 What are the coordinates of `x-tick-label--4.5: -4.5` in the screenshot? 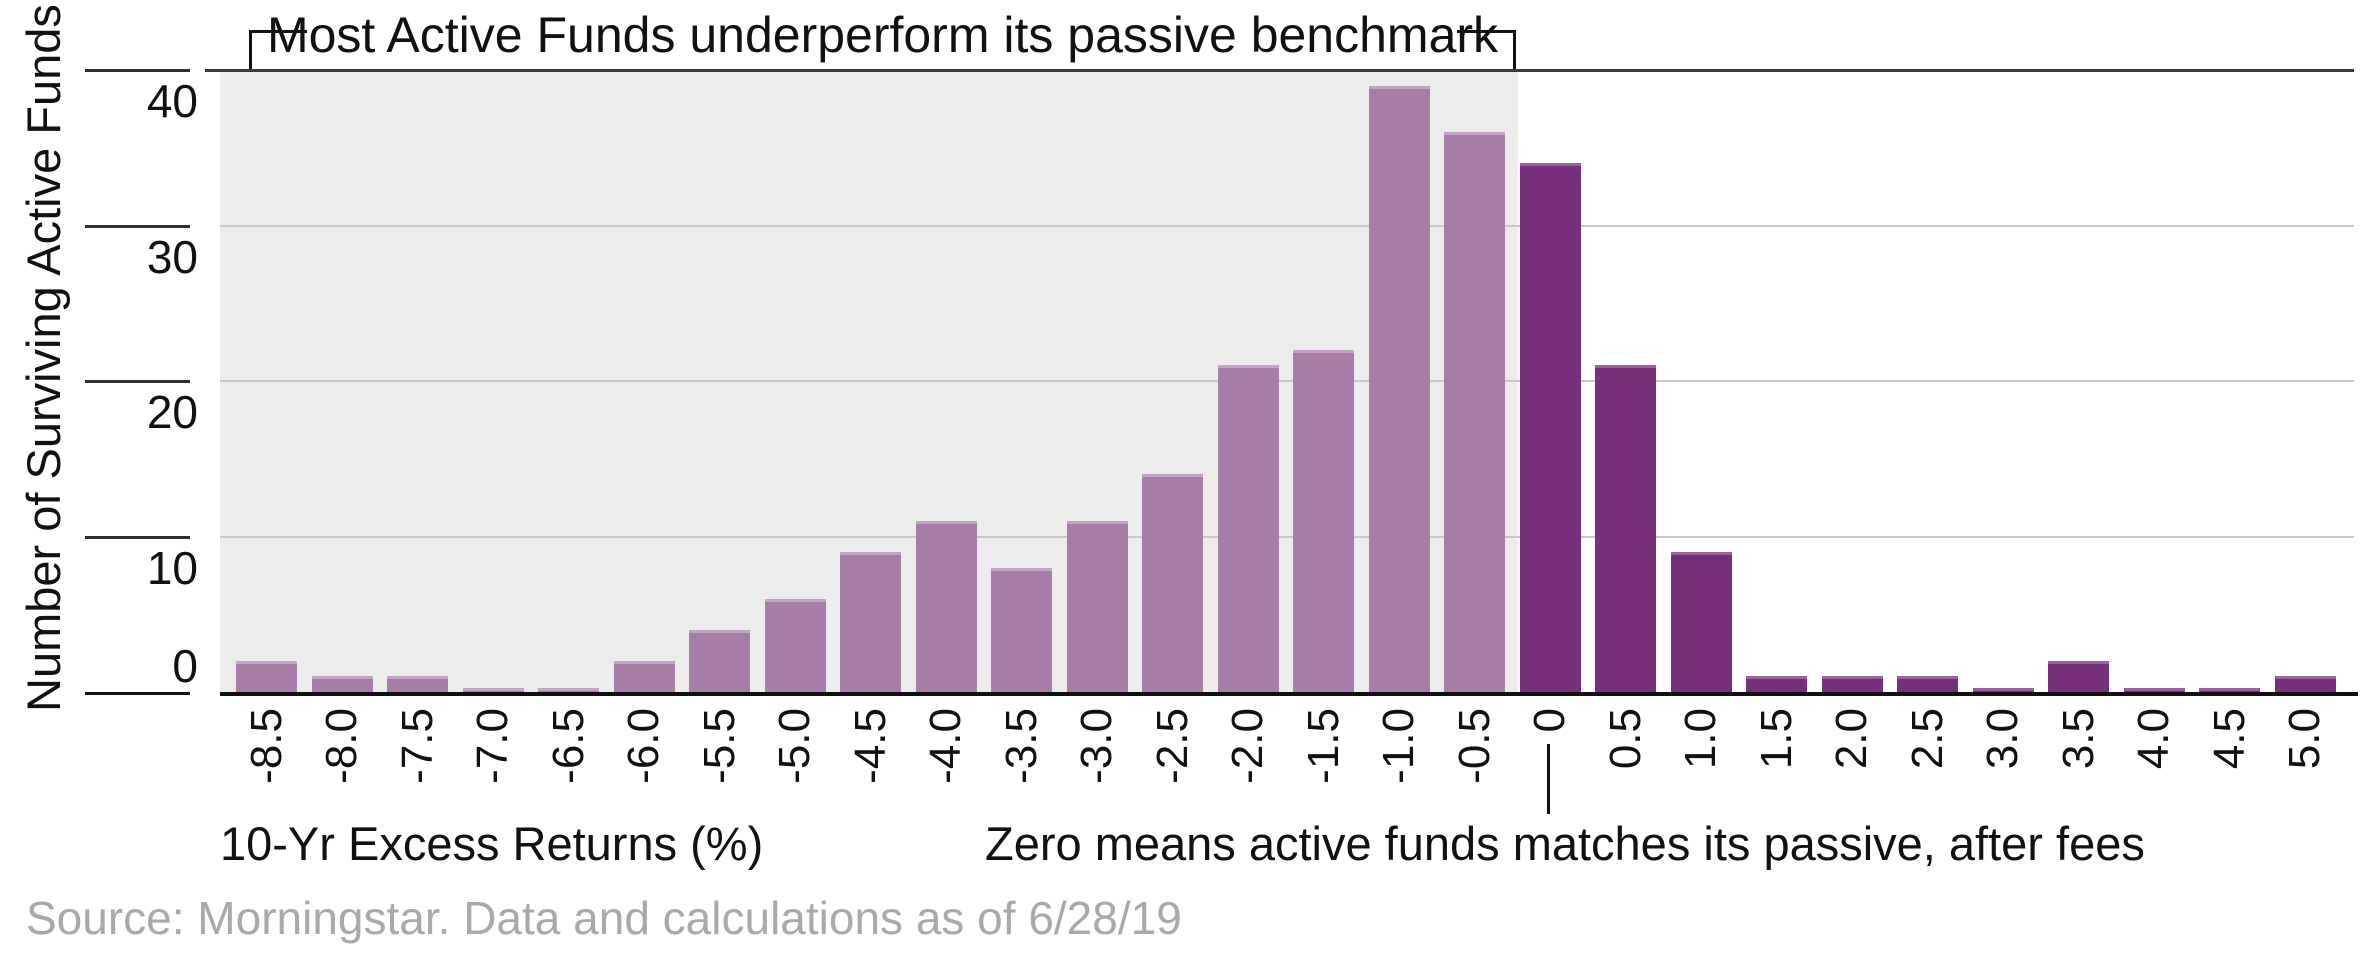 It's located at (870, 746).